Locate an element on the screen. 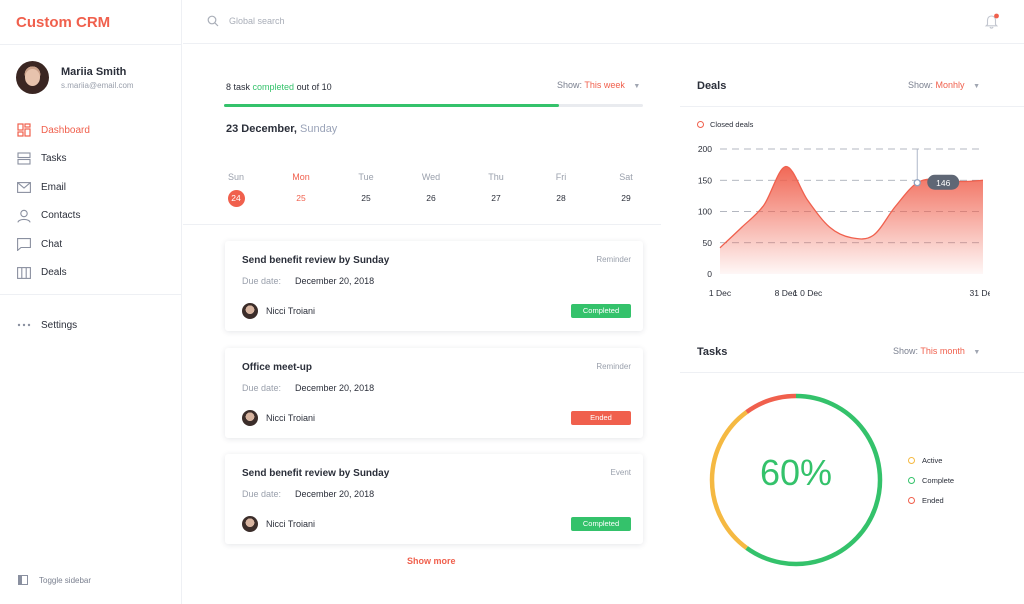  sidebar-item-label: Settings is located at coordinates (59, 325).